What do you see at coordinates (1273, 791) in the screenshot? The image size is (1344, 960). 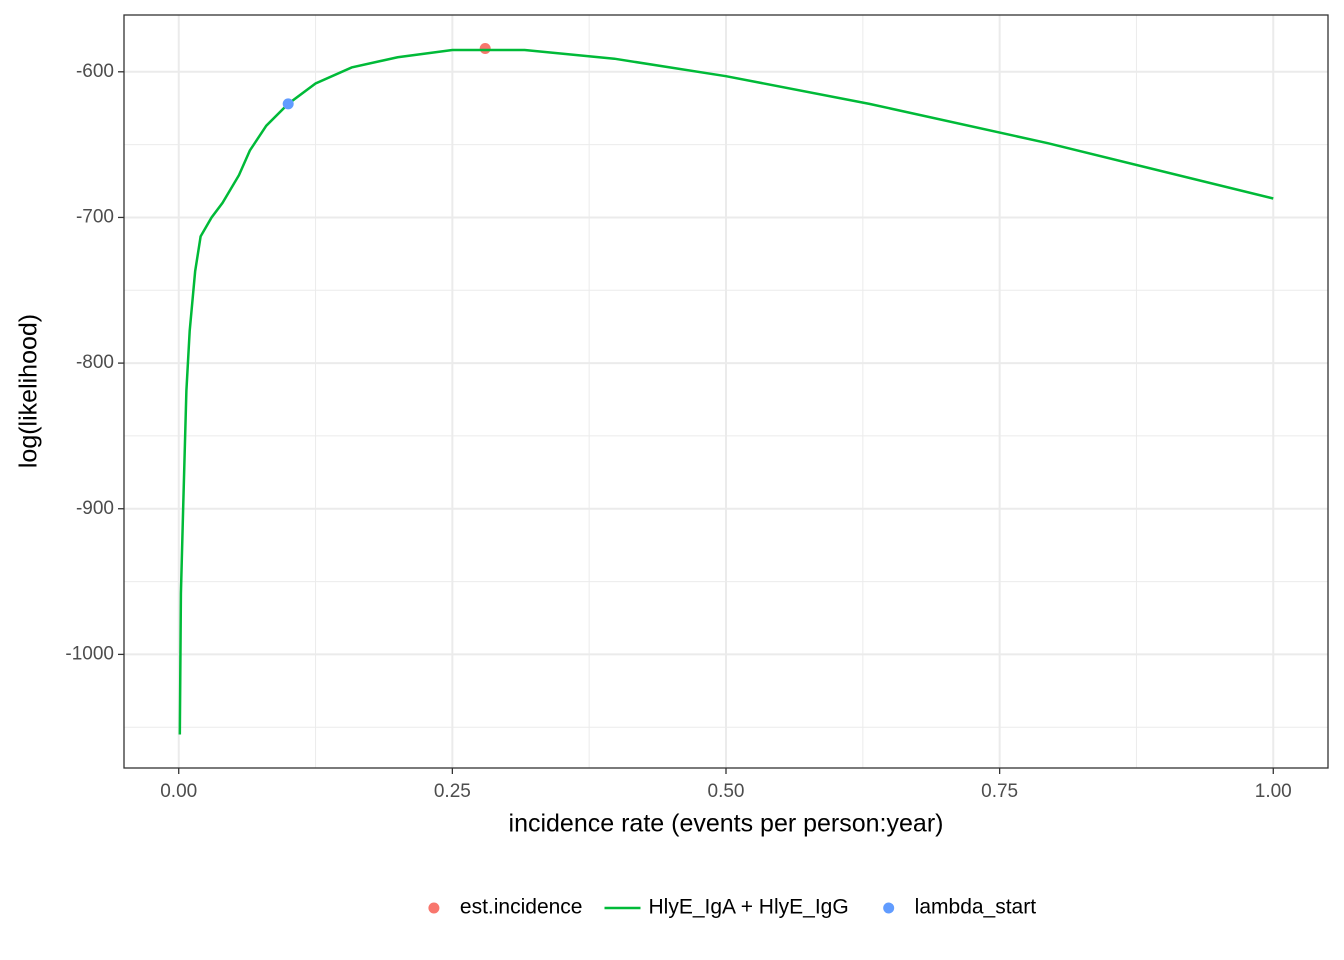 I see `x-tick-label: 1.00` at bounding box center [1273, 791].